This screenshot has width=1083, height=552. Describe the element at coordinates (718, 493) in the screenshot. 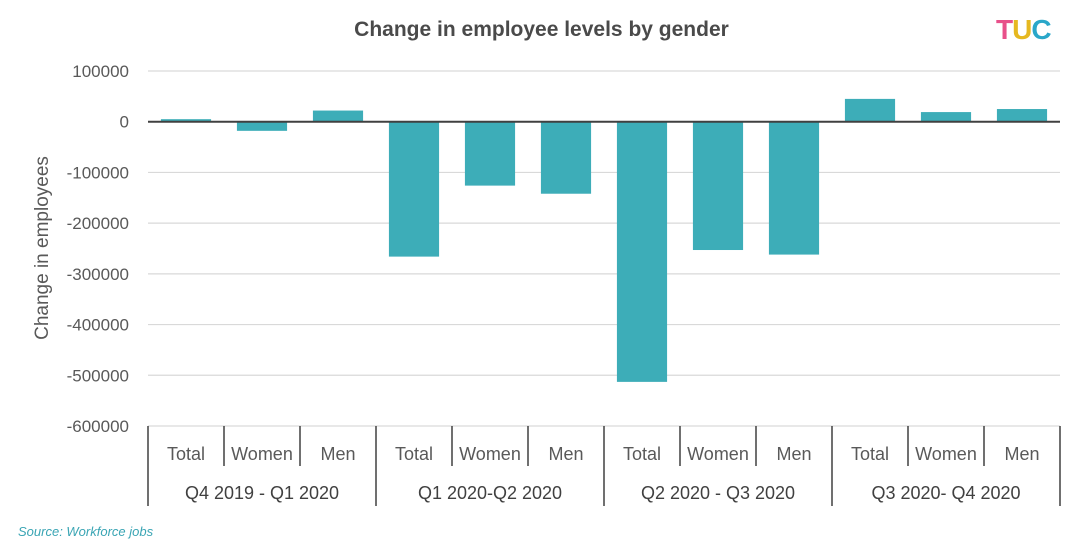

I see `x-group-label: Q2 2020 - Q3 2020` at that location.